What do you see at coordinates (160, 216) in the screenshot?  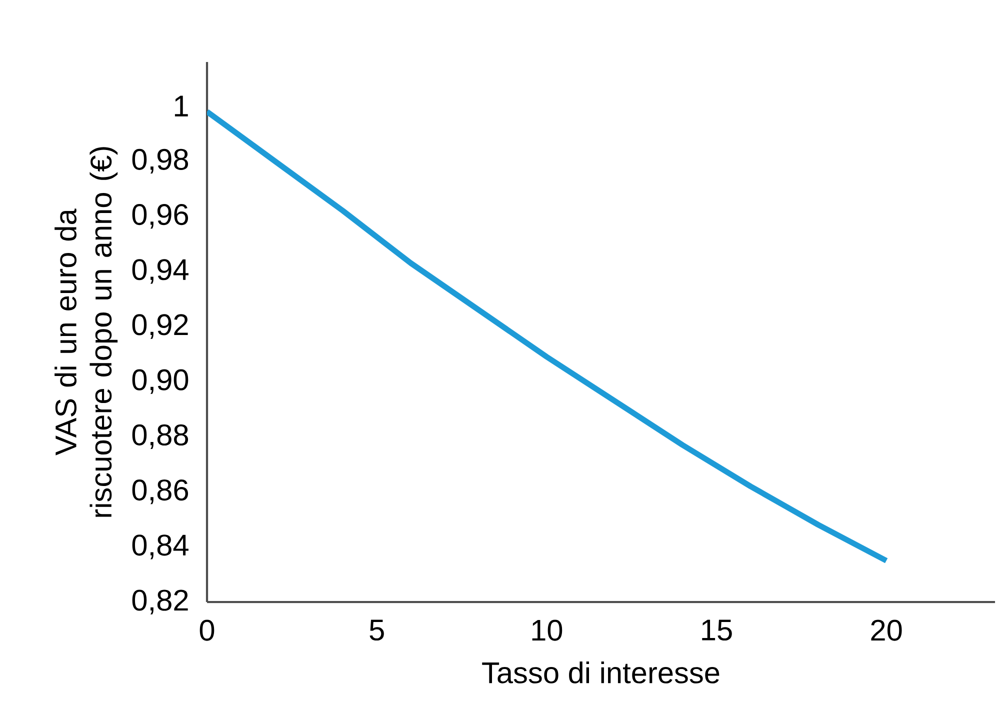 I see `y-tick-label: 0,96` at bounding box center [160, 216].